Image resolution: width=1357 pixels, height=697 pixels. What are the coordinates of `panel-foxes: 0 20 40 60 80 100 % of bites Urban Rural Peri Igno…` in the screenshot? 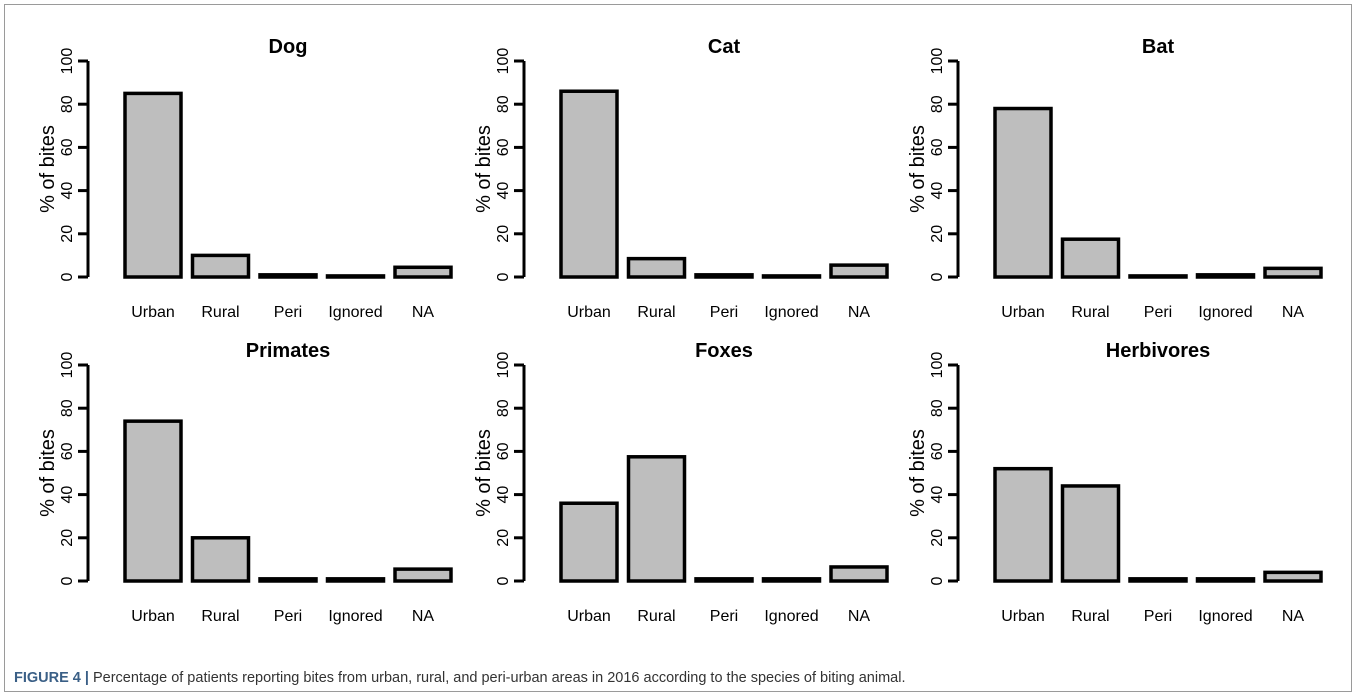 It's located at (681, 482).